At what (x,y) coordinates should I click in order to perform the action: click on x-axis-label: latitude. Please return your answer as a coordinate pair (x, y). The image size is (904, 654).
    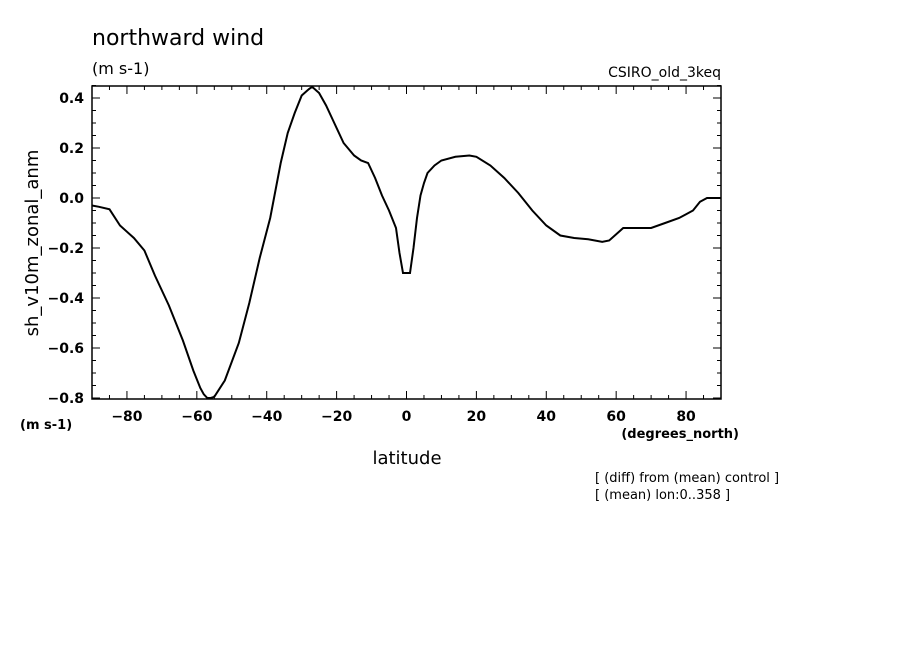
    Looking at the image, I should click on (406, 458).